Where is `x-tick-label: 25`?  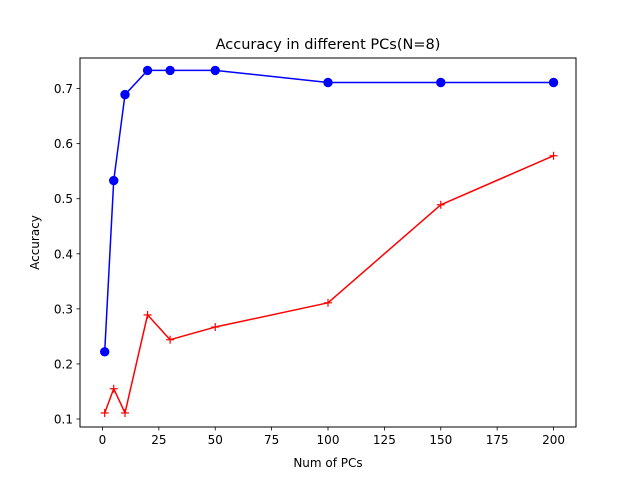 x-tick-label: 25 is located at coordinates (158, 440).